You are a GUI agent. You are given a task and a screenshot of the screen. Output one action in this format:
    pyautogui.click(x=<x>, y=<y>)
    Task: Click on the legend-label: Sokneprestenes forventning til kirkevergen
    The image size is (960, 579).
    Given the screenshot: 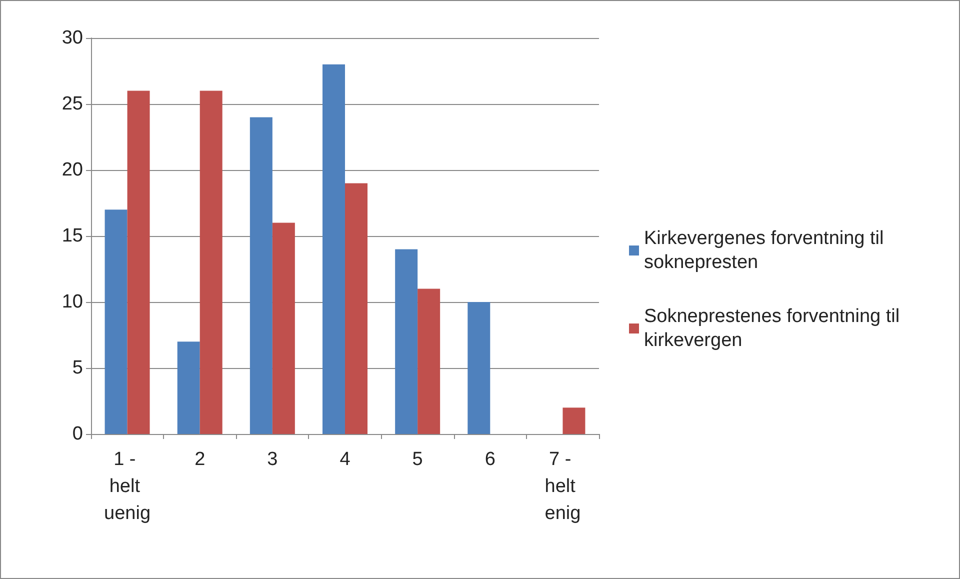 What is the action you would take?
    pyautogui.click(x=774, y=328)
    